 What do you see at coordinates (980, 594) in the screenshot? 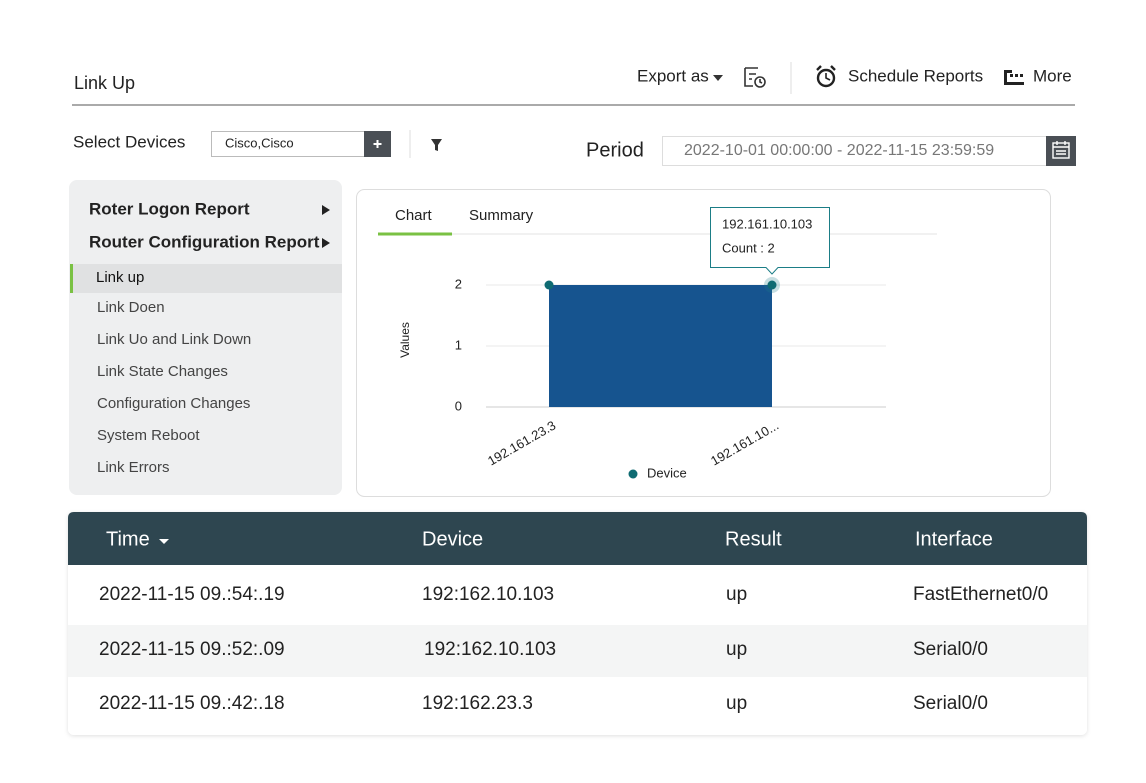
I see `table-cell: FastEthernet0/0` at bounding box center [980, 594].